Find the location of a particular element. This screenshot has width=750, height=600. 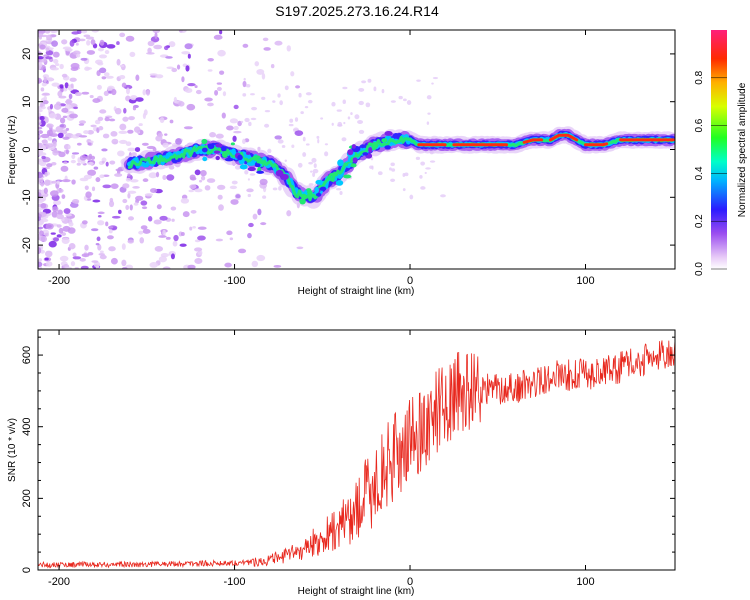

colorbar-tick-label: 0.0 is located at coordinates (699, 269).